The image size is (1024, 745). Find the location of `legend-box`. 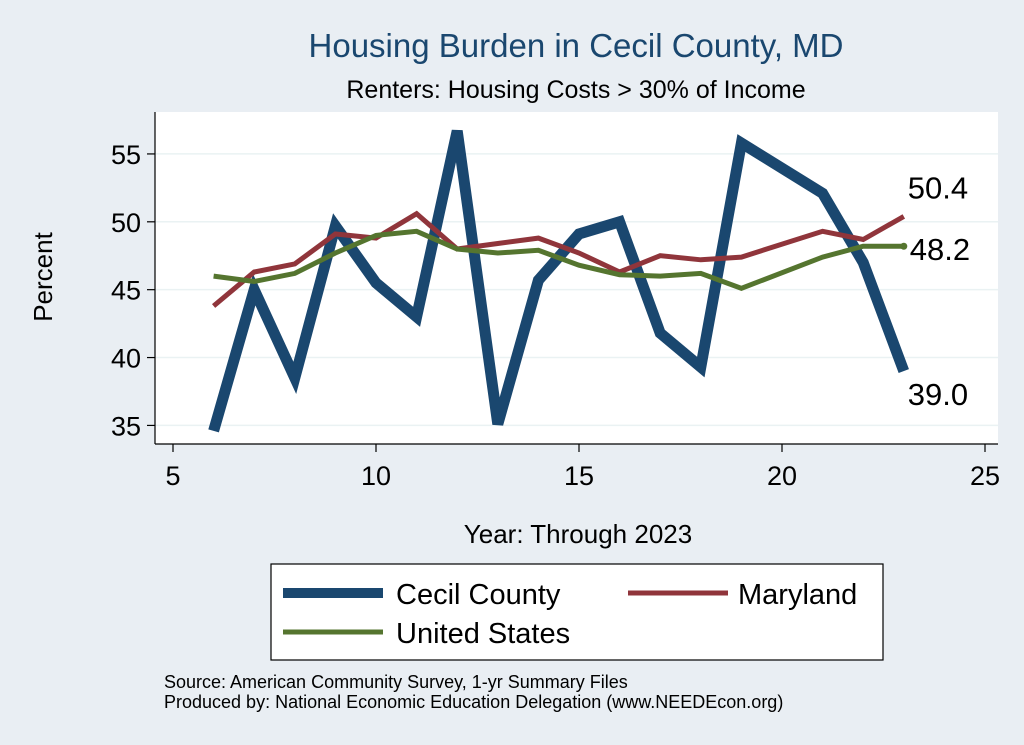

legend-box is located at coordinates (577, 612).